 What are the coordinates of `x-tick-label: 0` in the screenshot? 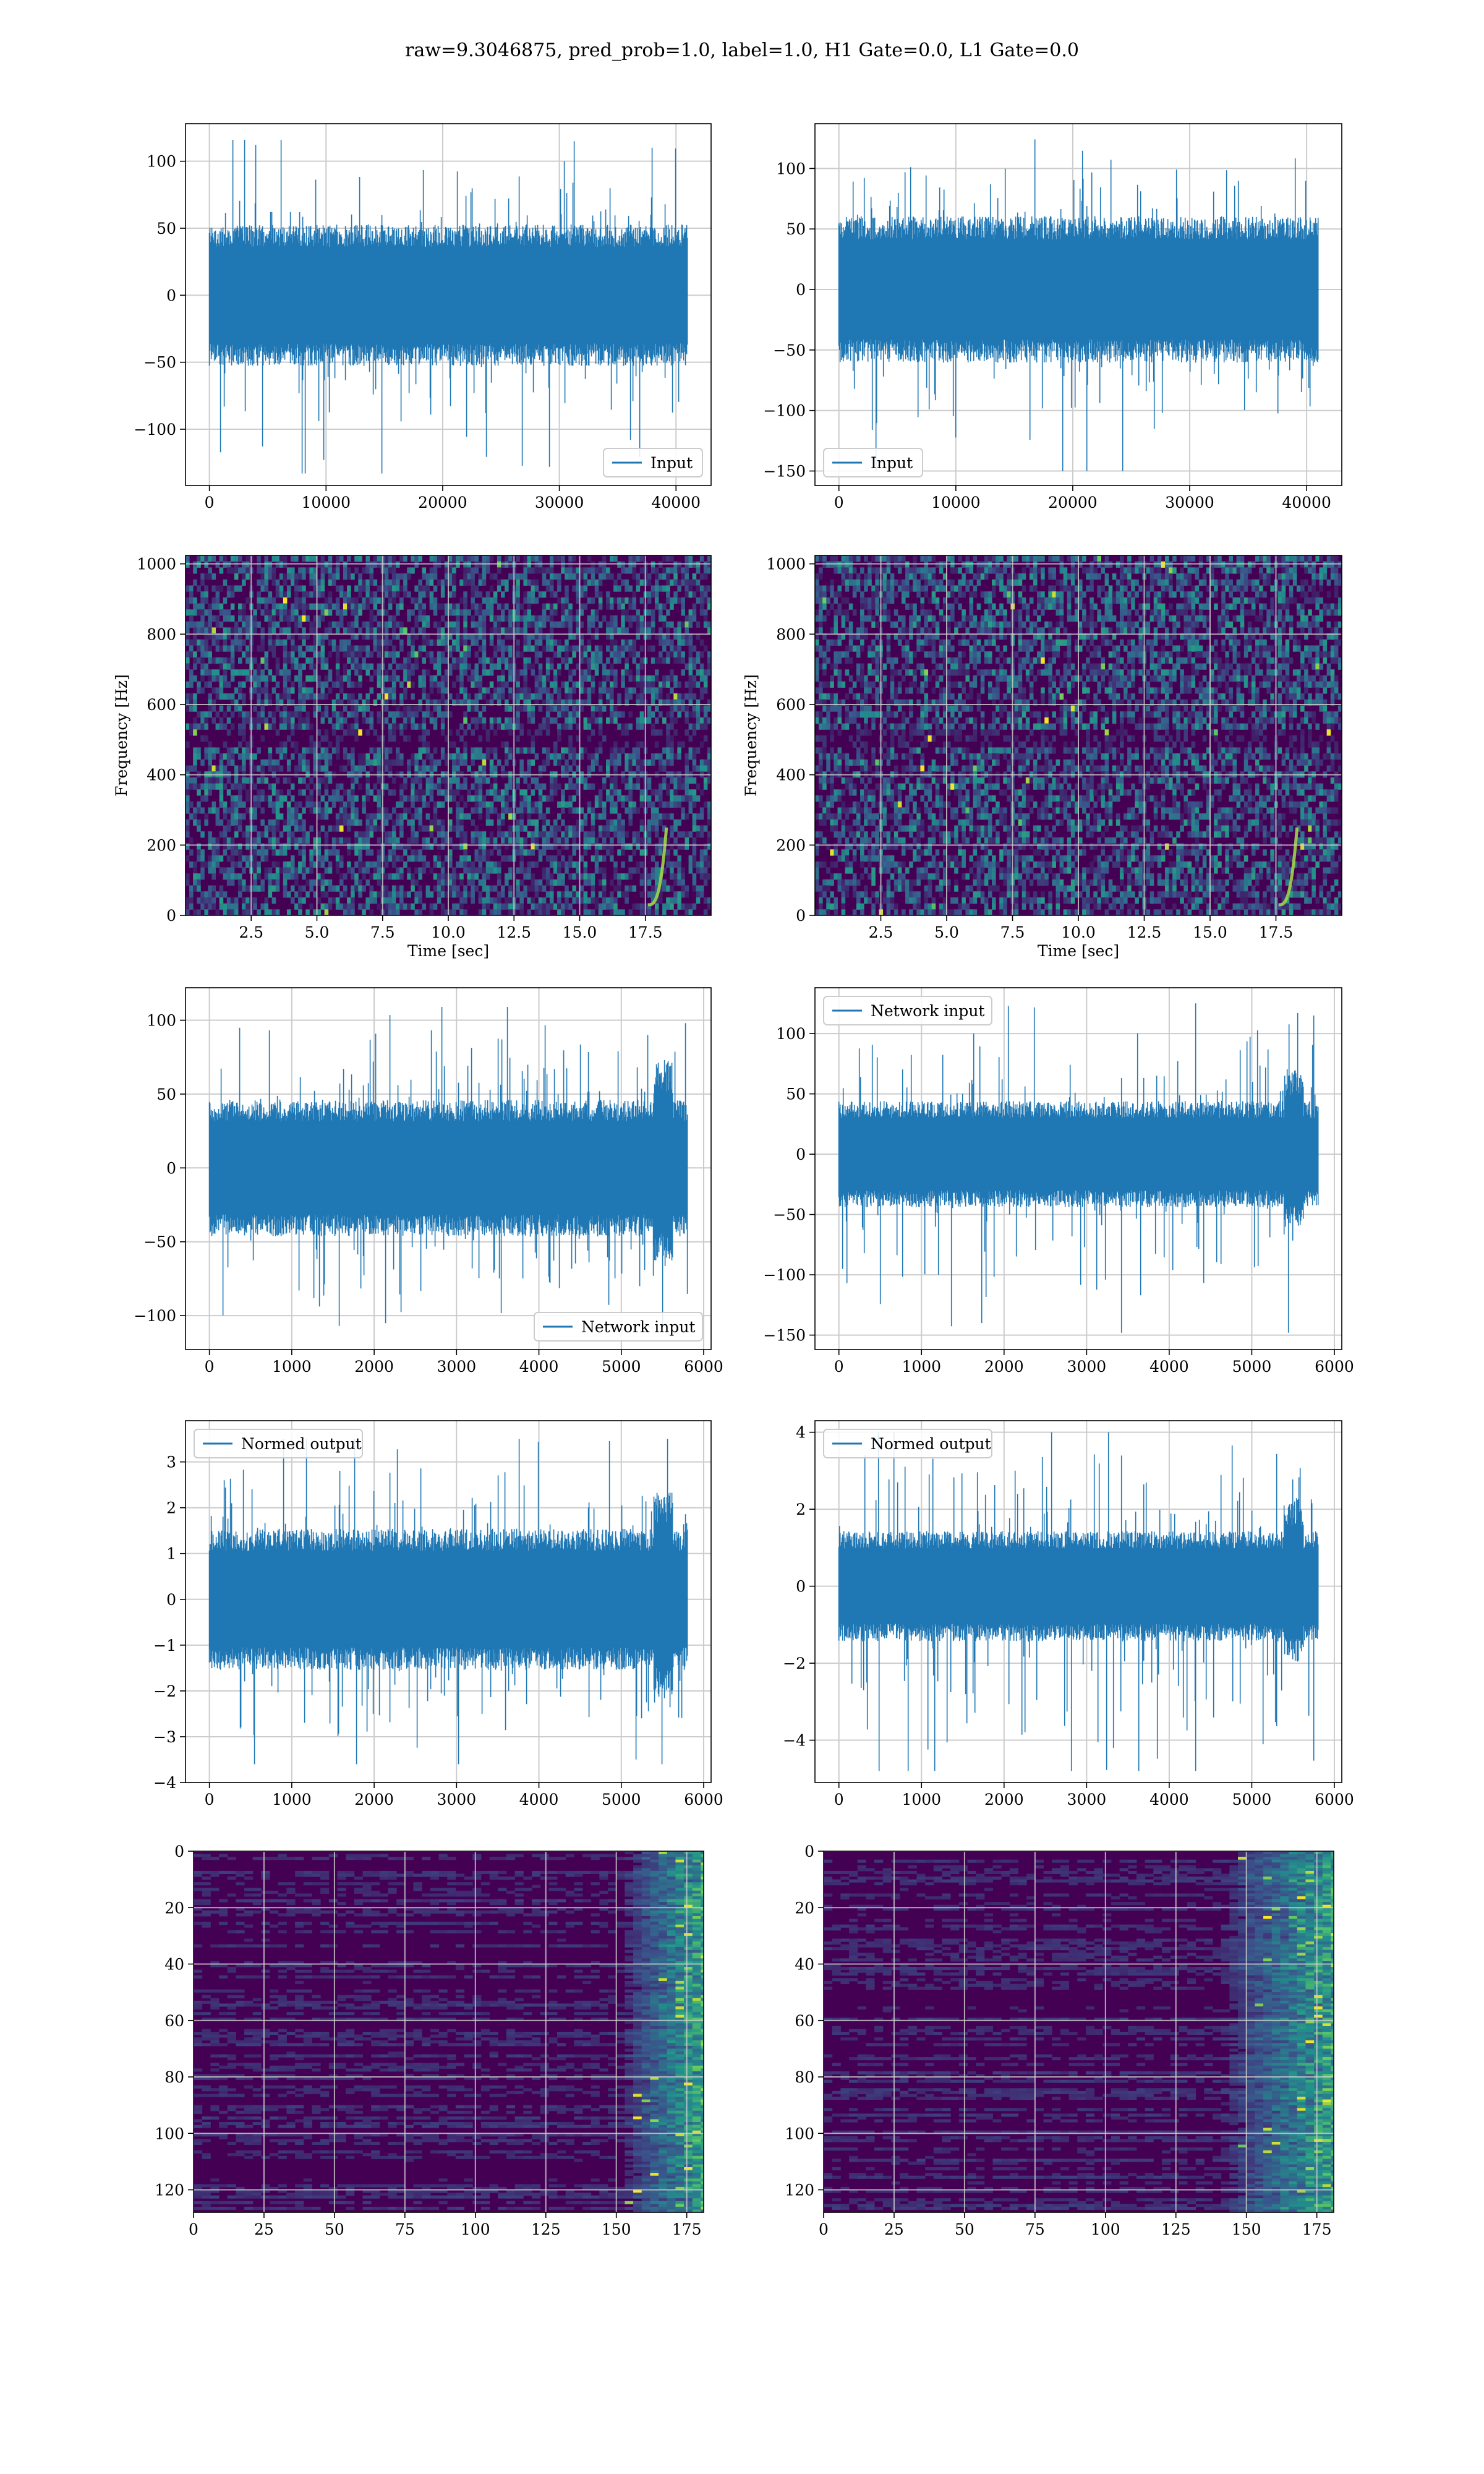 It's located at (839, 502).